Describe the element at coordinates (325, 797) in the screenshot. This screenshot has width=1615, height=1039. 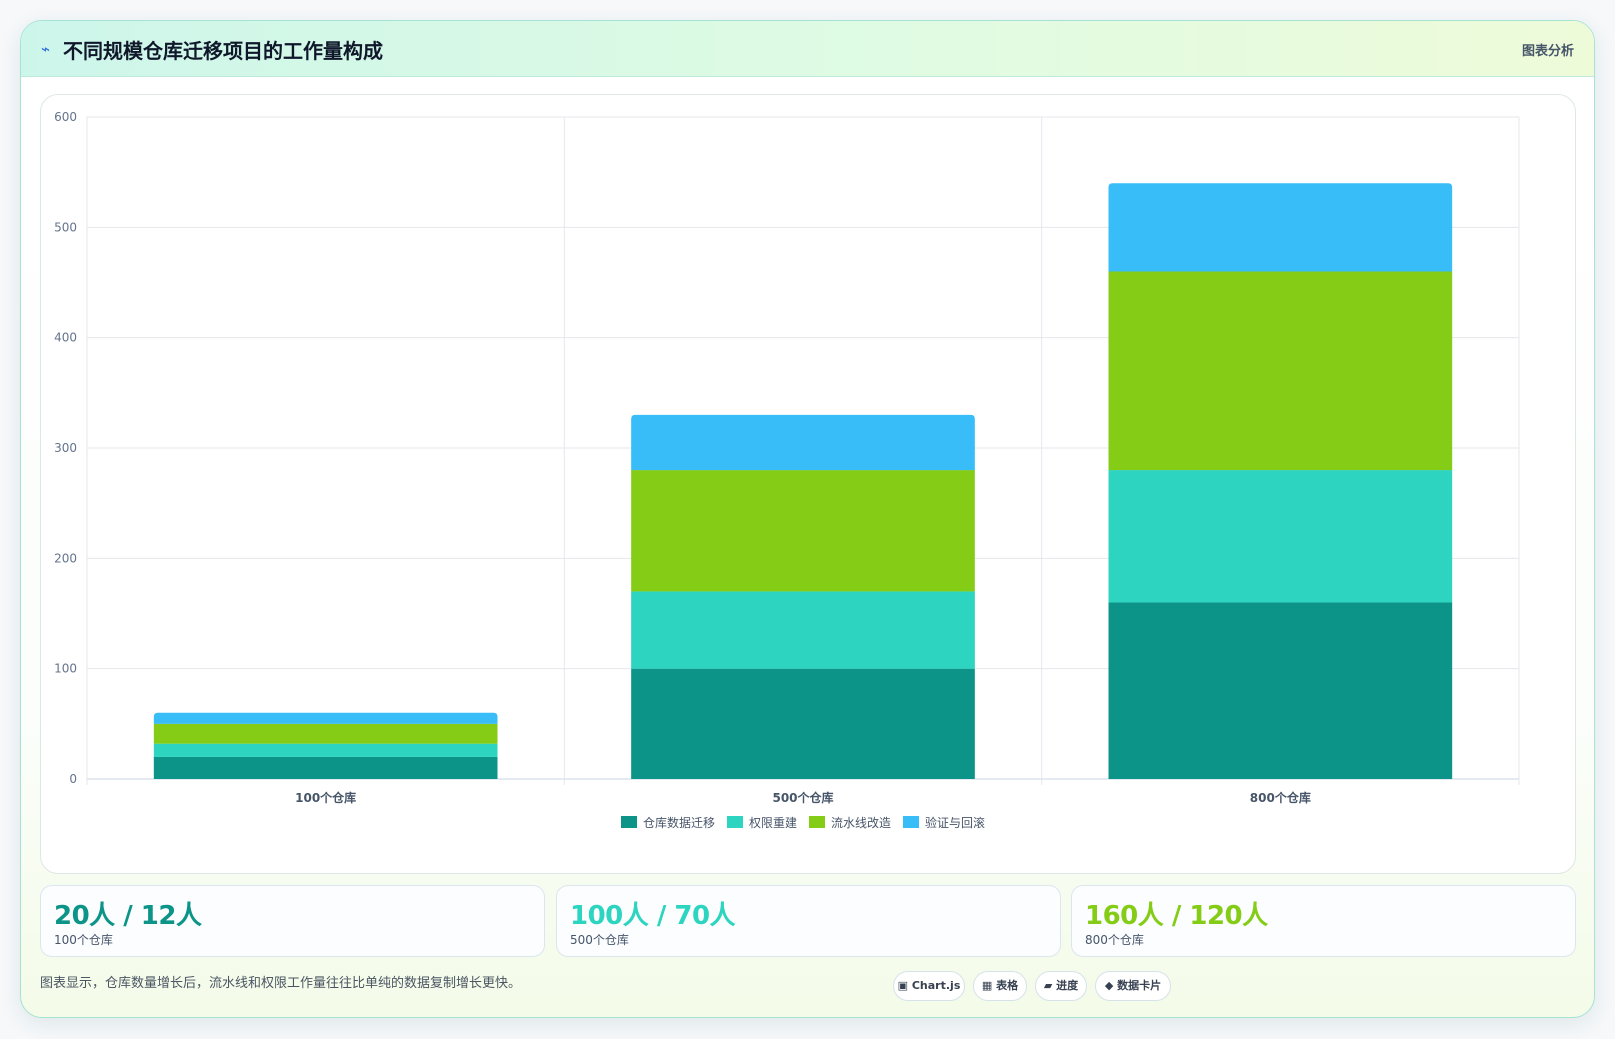
I see `x-tick-label: 100个仓库` at that location.